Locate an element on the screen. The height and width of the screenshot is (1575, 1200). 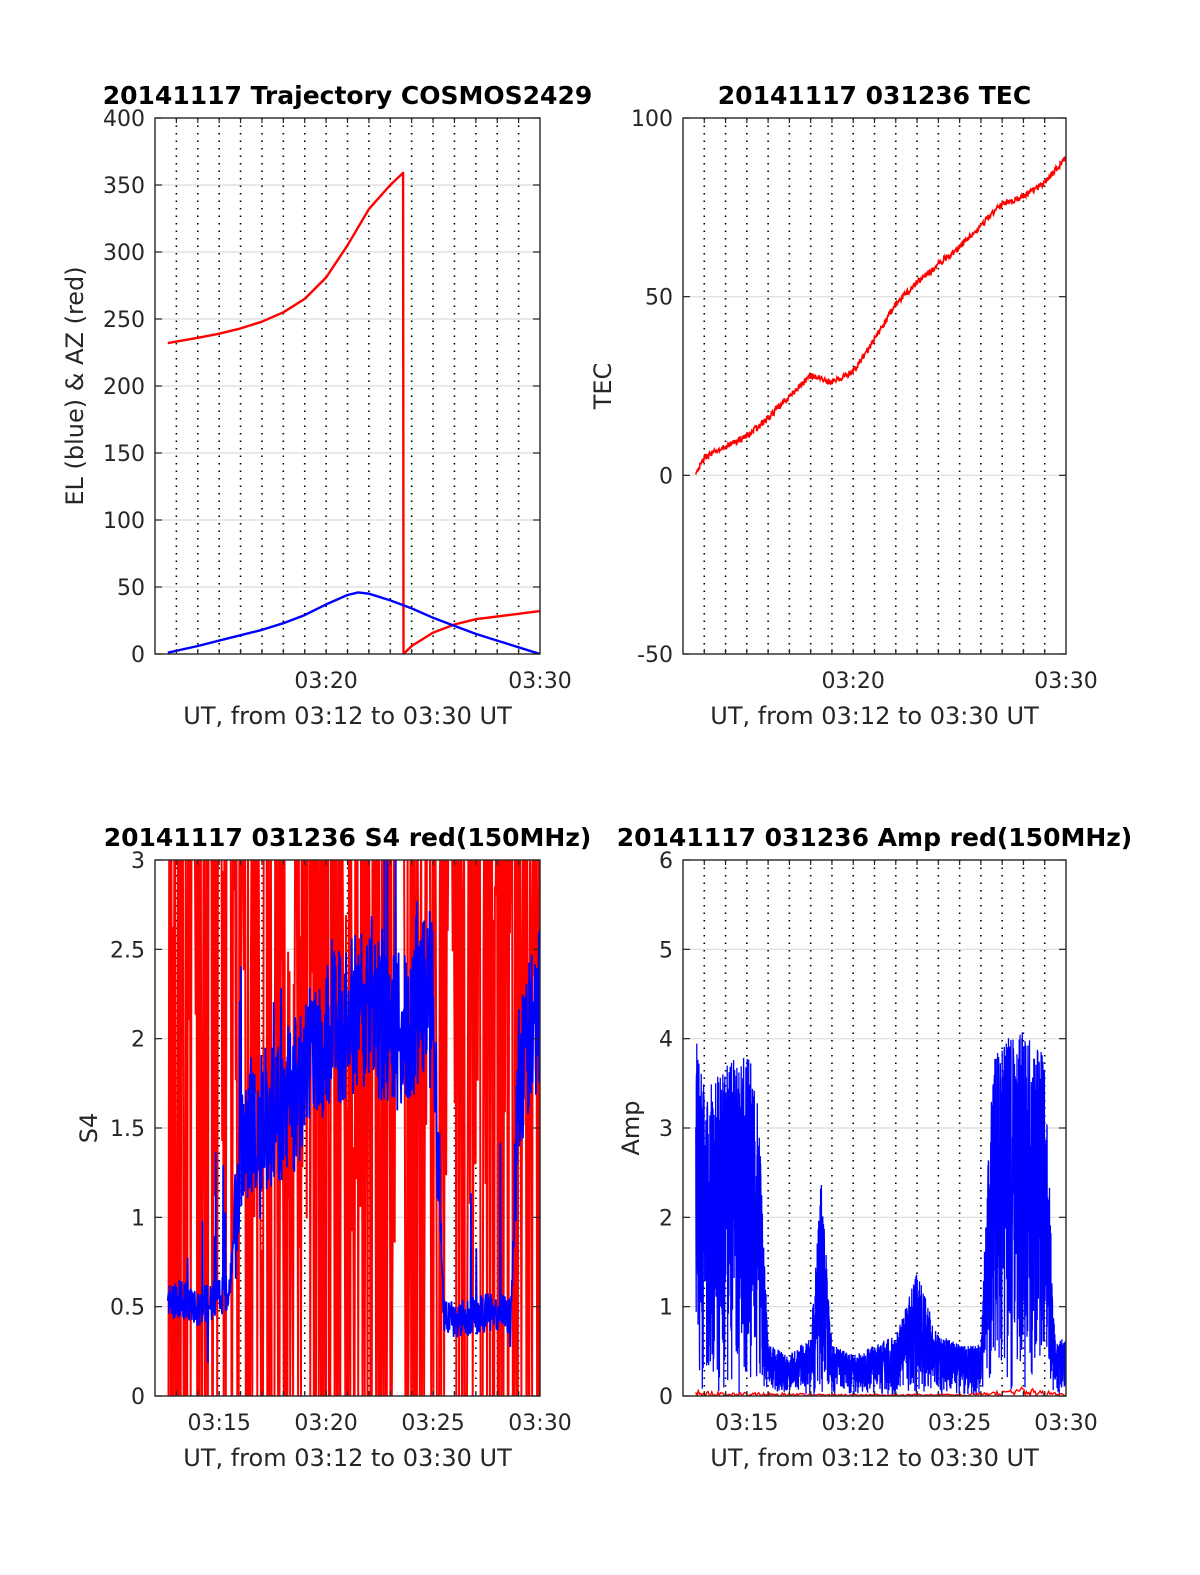
y-tick-label: 6 is located at coordinates (666, 861).